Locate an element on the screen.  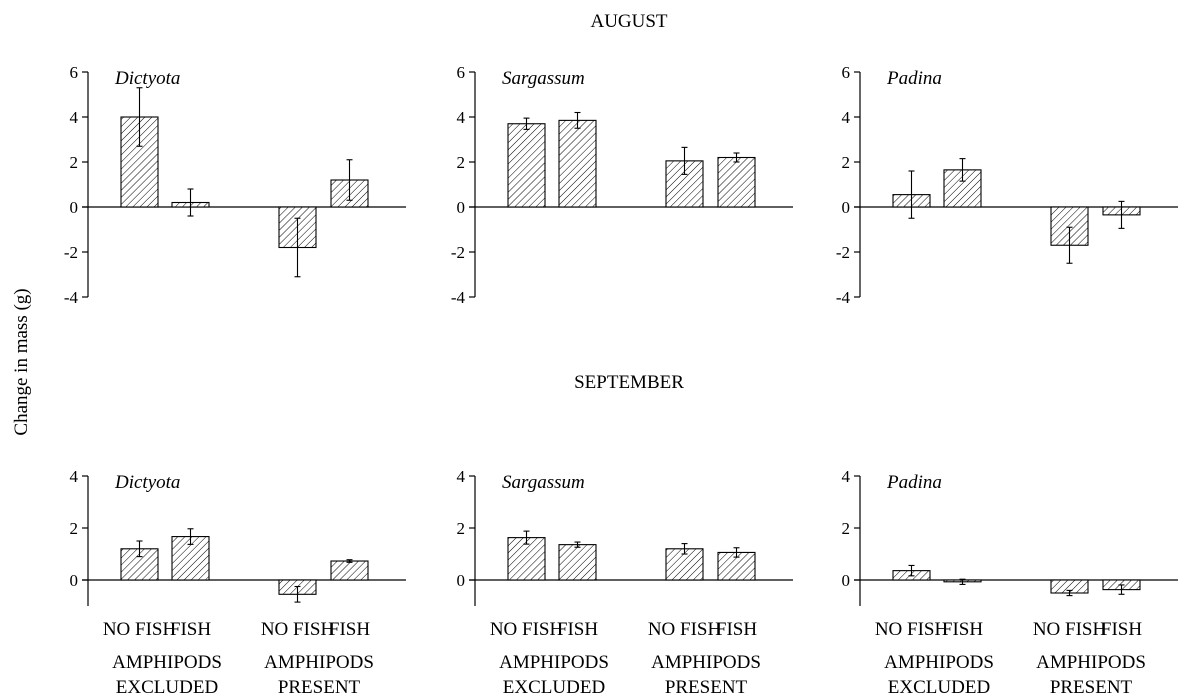
panel-august-padina: Padina -4 -2 0 2 4 6 is located at coordinates (1007, 185).